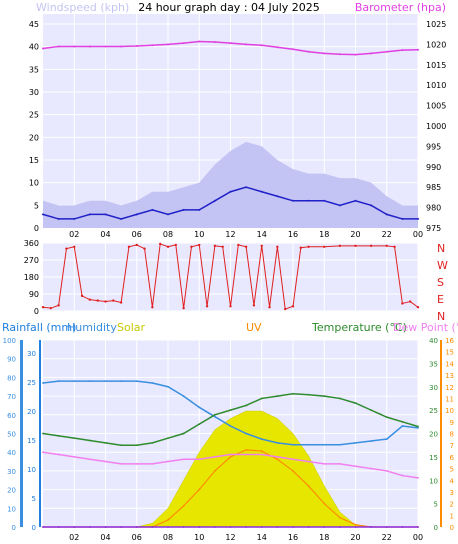  What do you see at coordinates (436, 65) in the screenshot?
I see `barometer-tick-label: 1015` at bounding box center [436, 65].